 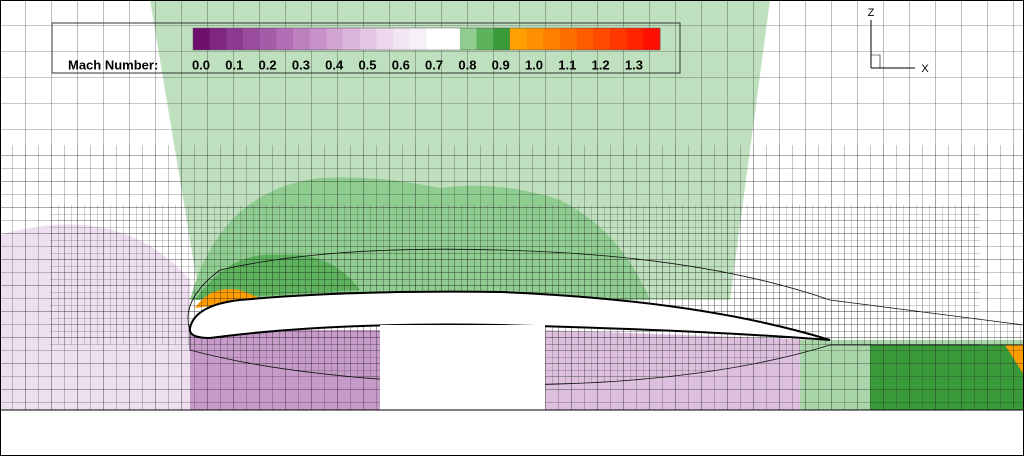 I want to click on legend-tick-label: 0.3, so click(x=301, y=64).